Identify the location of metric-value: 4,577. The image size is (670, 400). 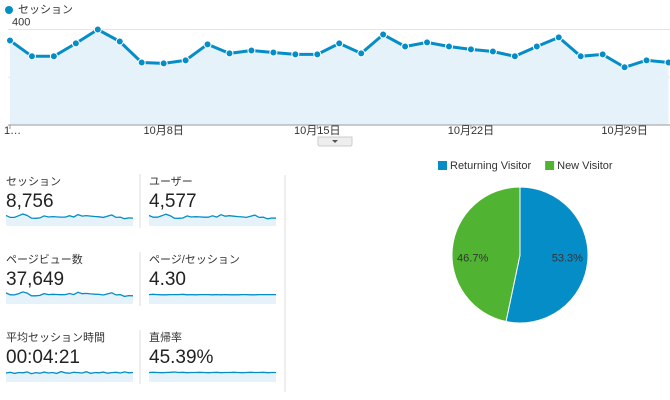
(173, 201).